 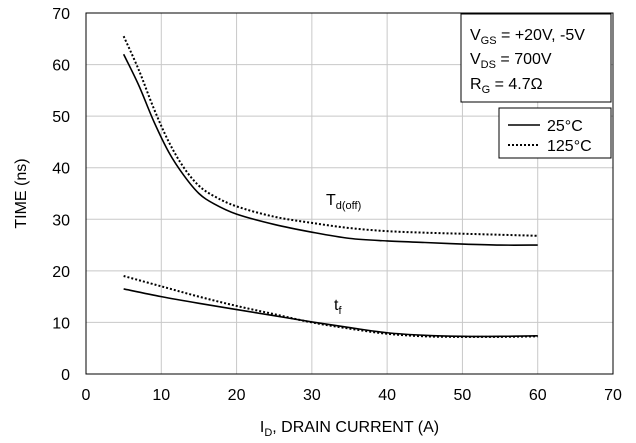 I want to click on x-tick-label: 20, so click(x=237, y=395).